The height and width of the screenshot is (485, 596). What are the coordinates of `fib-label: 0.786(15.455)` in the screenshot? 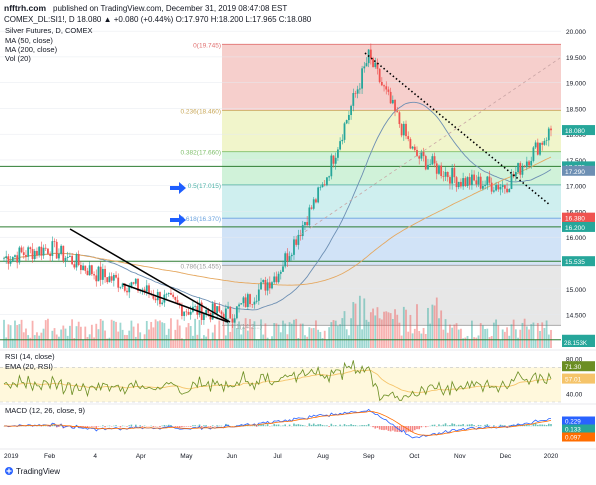 It's located at (201, 266).